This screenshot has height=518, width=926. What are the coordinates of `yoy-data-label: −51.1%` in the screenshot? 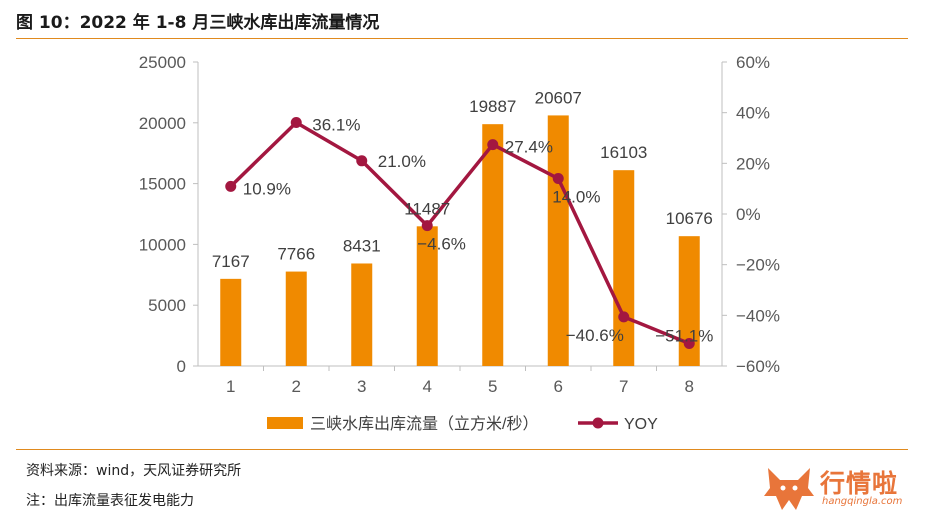 It's located at (684, 335).